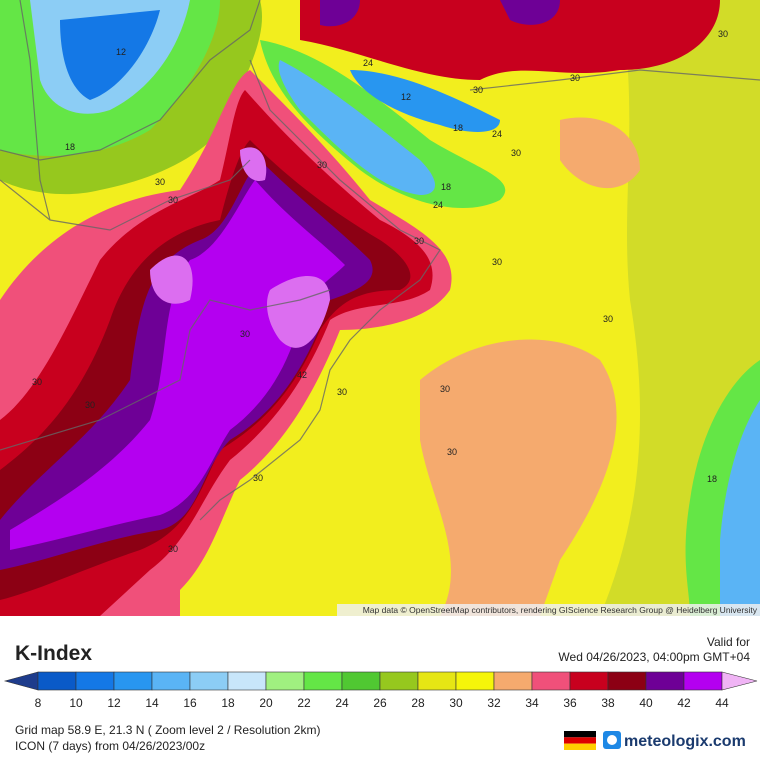 The width and height of the screenshot is (760, 765). Describe the element at coordinates (110, 746) in the screenshot. I see `model-info: ICON (7 days) from 04/26/2023/00z` at that location.